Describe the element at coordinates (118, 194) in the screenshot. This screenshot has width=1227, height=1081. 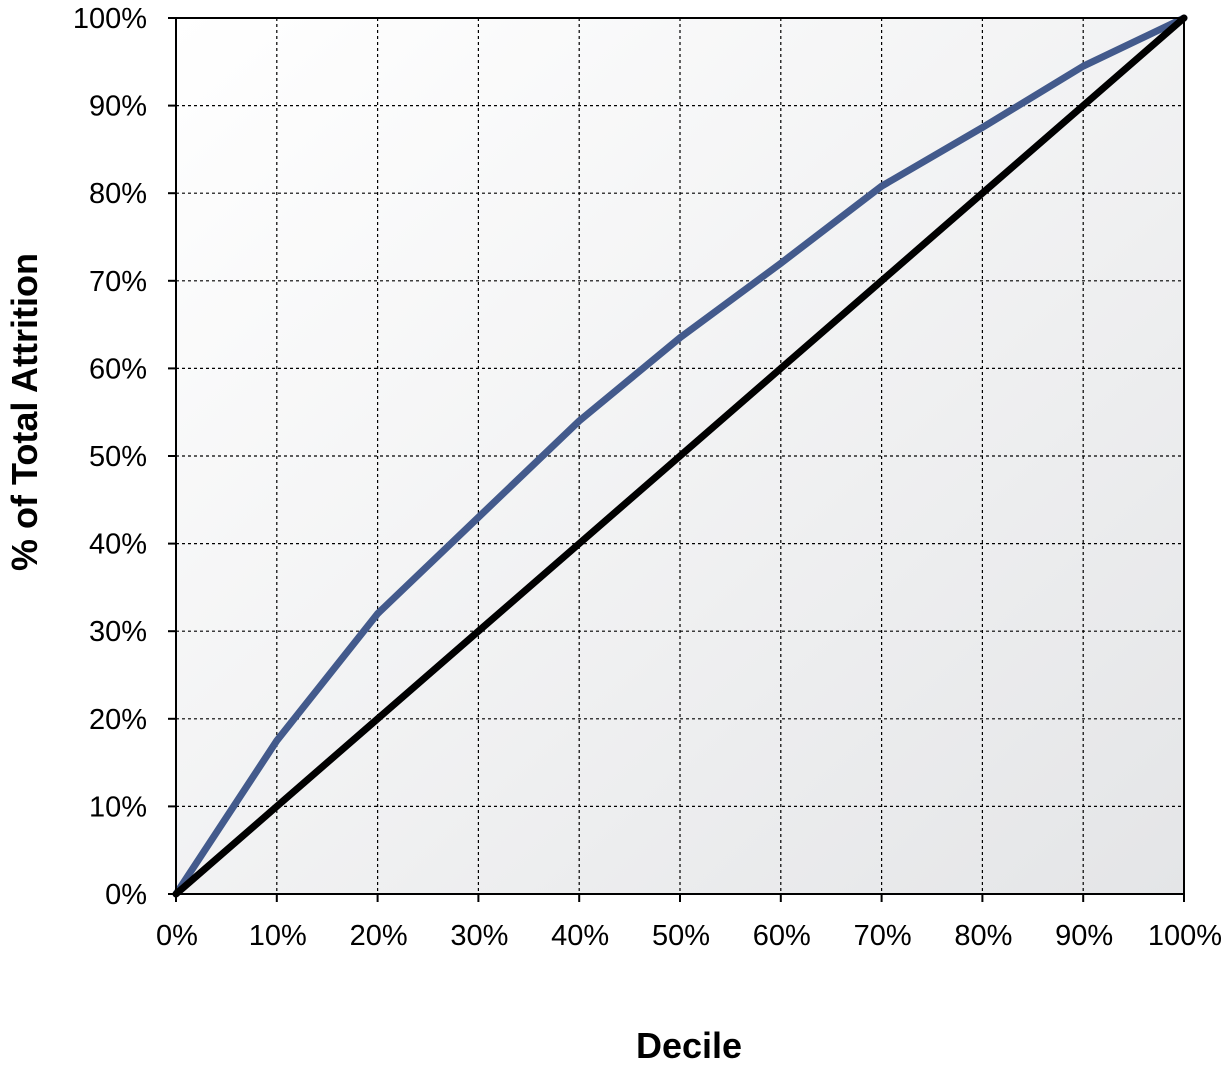
I see `y-tick-label: 80%` at that location.